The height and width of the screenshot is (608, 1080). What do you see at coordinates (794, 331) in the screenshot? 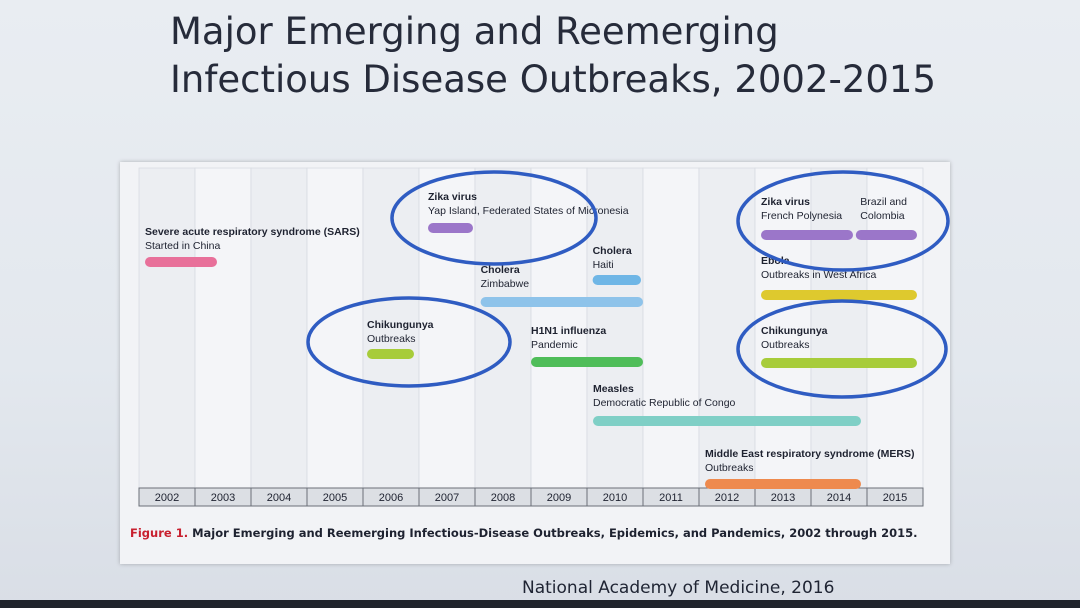
I see `event-name-chikungunya-2013: Chikungunya` at bounding box center [794, 331].